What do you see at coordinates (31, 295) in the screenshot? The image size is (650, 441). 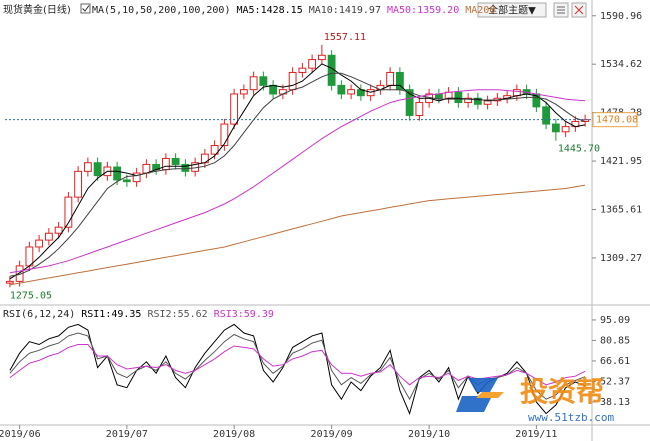 I see `price-annotation: 1275.05` at bounding box center [31, 295].